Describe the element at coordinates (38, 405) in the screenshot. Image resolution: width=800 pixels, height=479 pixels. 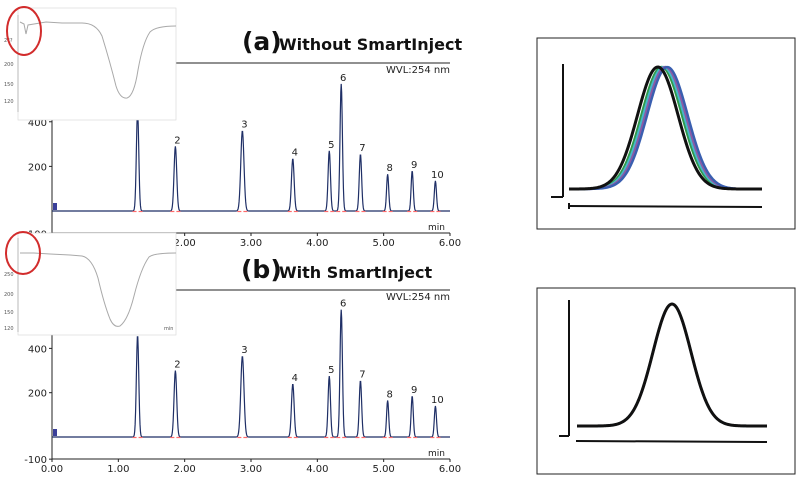
I see `panel-b-y-ticks: -100 200 400` at that location.